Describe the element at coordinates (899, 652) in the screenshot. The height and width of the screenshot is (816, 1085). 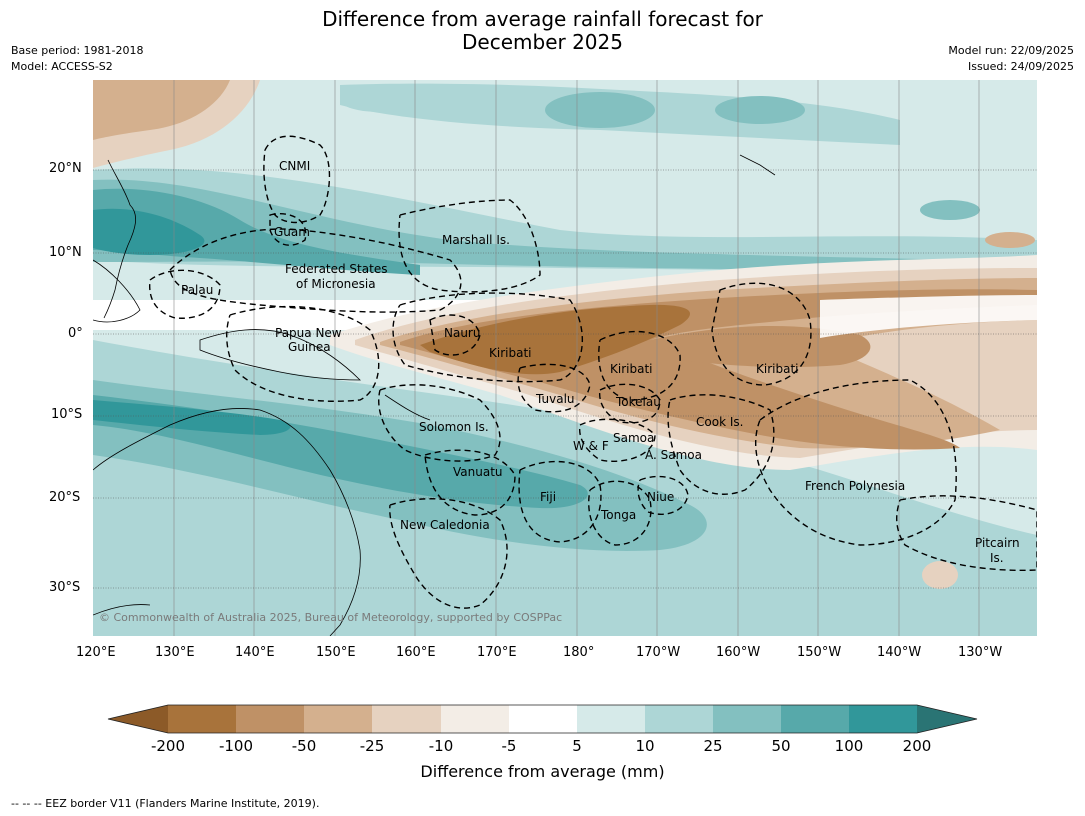
I see `x-tick: 140°W` at that location.